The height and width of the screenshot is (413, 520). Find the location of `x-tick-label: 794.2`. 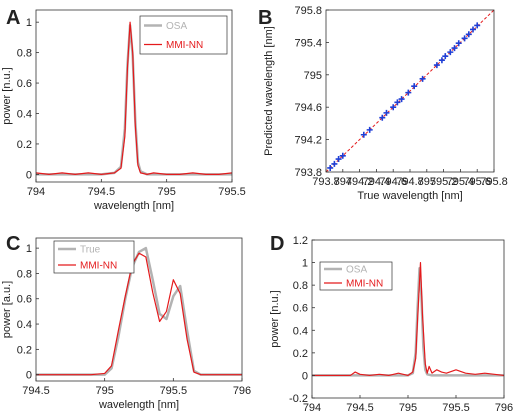

x-tick-label: 794.2 is located at coordinates (360, 182).